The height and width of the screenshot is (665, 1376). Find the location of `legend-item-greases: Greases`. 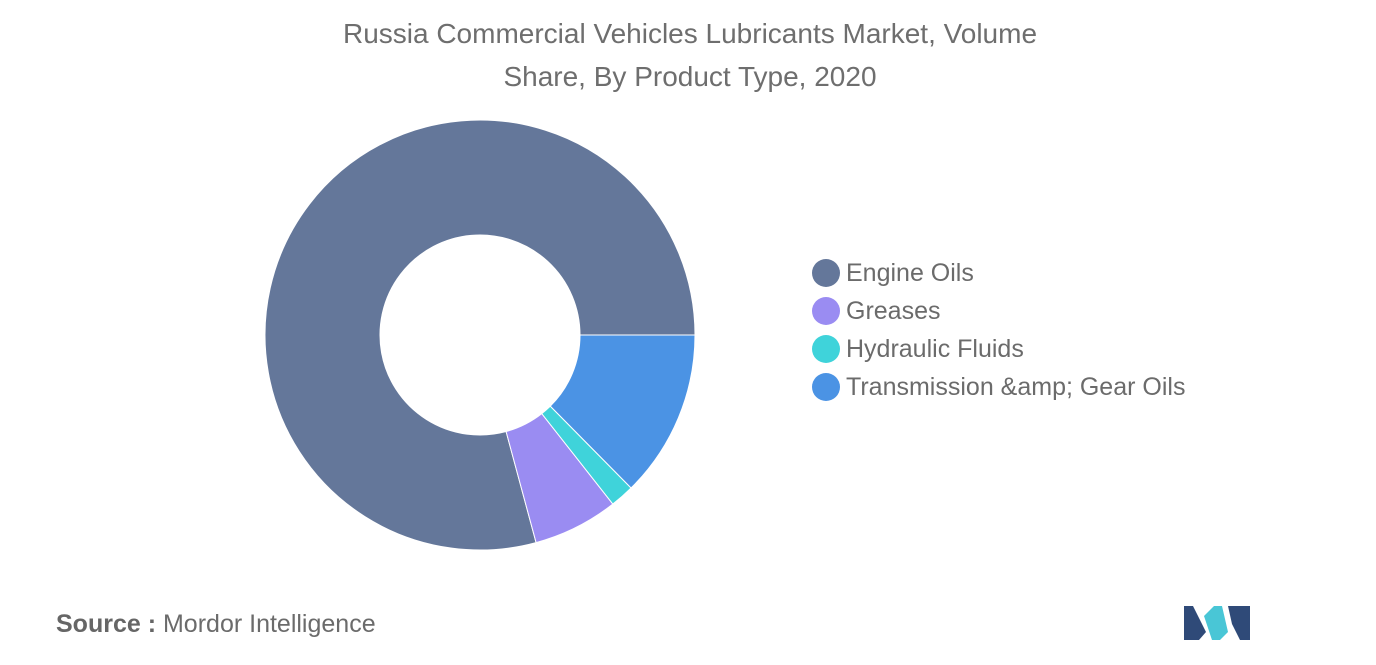

legend-item-greases: Greases is located at coordinates (998, 311).